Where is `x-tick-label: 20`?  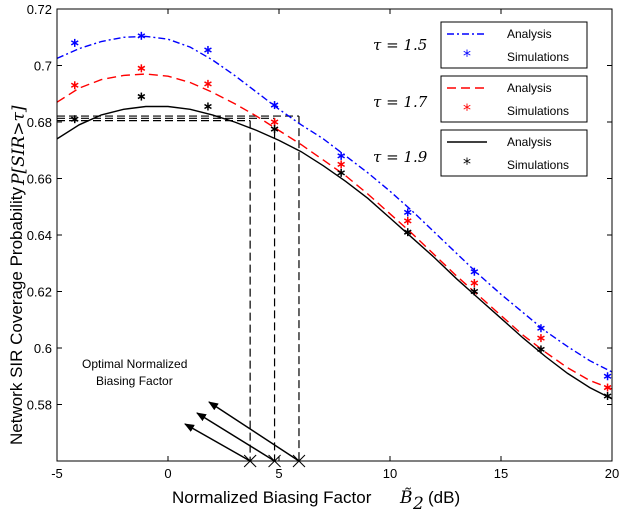 x-tick-label: 20 is located at coordinates (612, 473).